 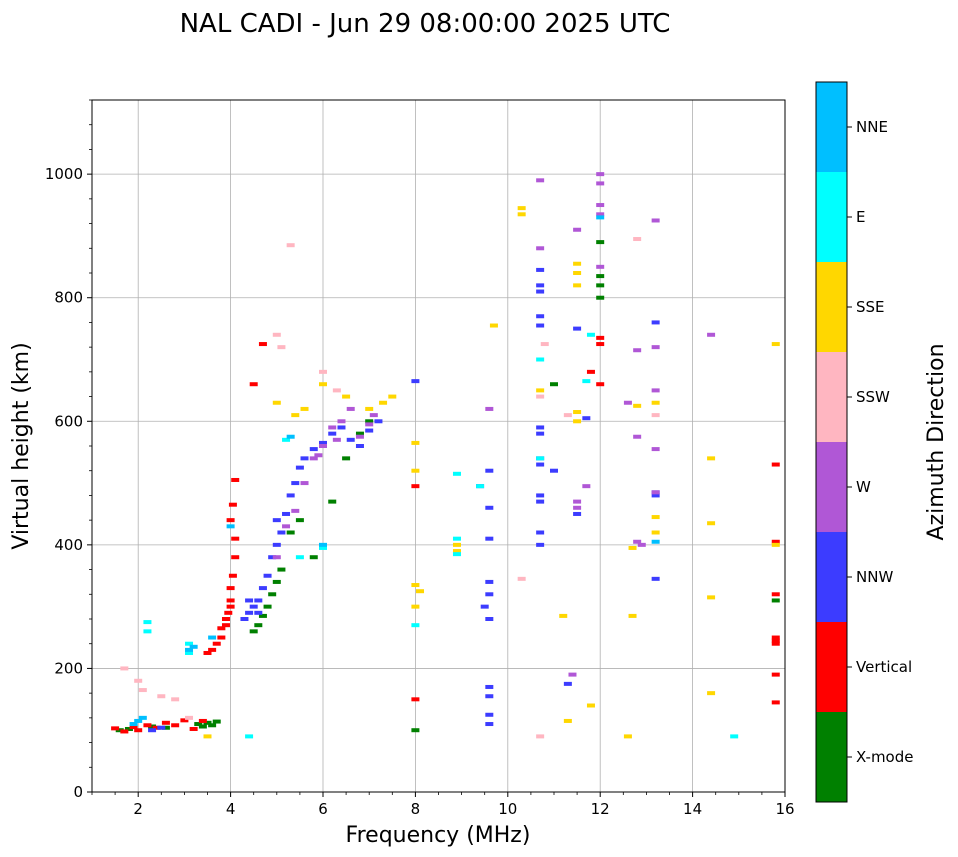 I want to click on y-tick-label: 600, so click(x=68, y=421).